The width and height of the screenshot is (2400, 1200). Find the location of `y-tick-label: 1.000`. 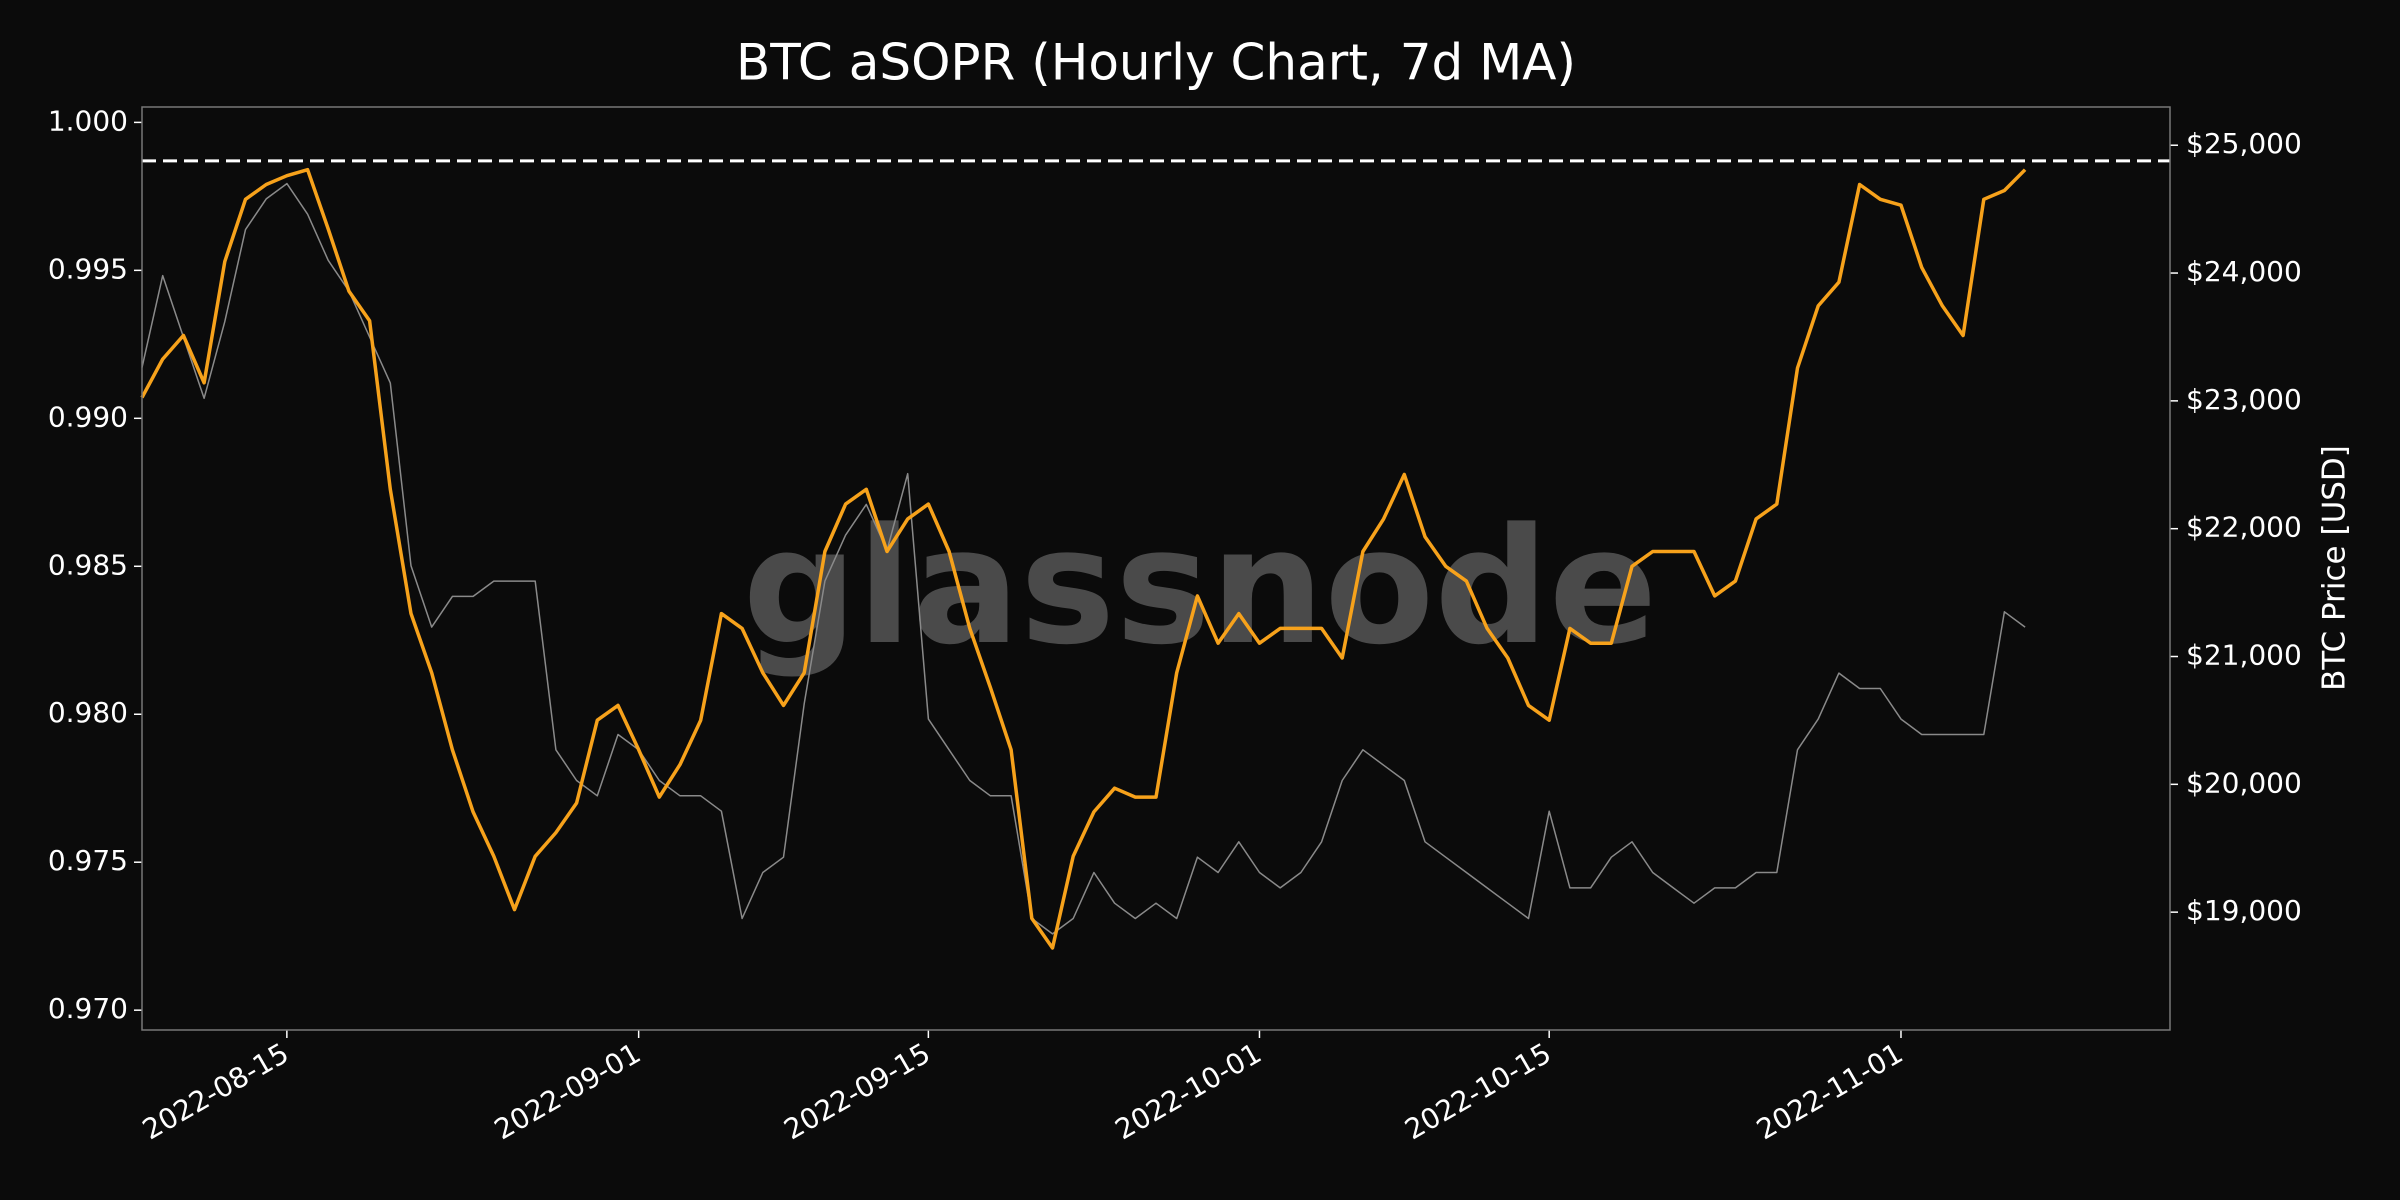

y-tick-label: 1.000 is located at coordinates (88, 120).